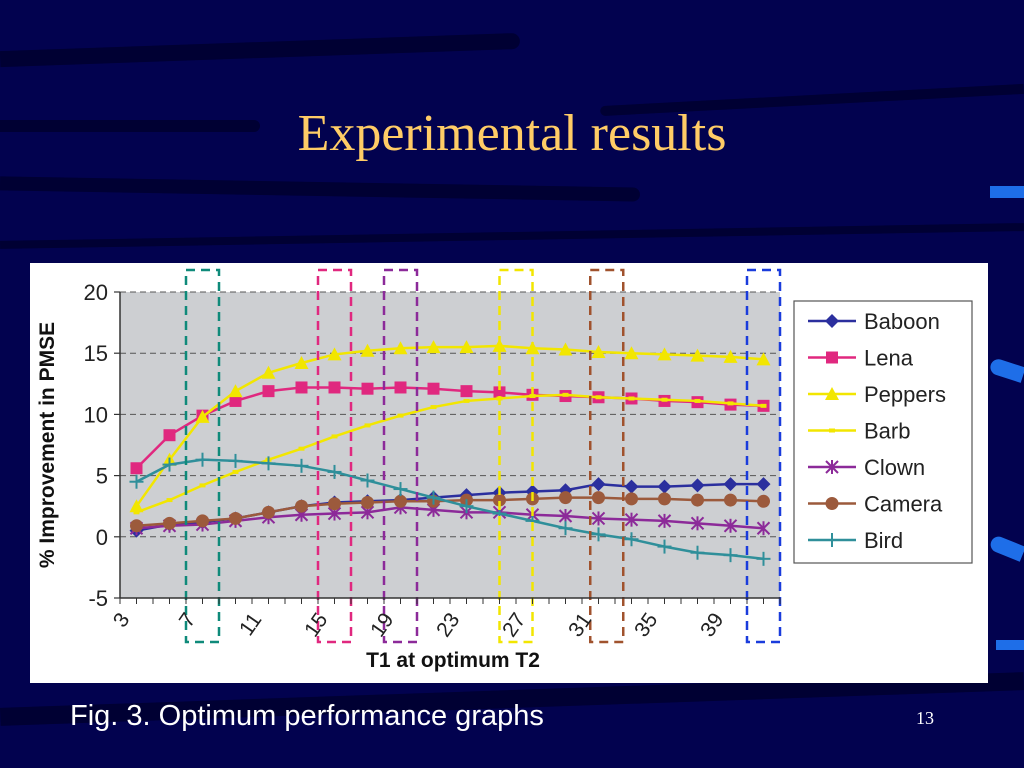 Image resolution: width=1024 pixels, height=768 pixels. What do you see at coordinates (861, 358) in the screenshot?
I see `legend-item: Lena` at bounding box center [861, 358].